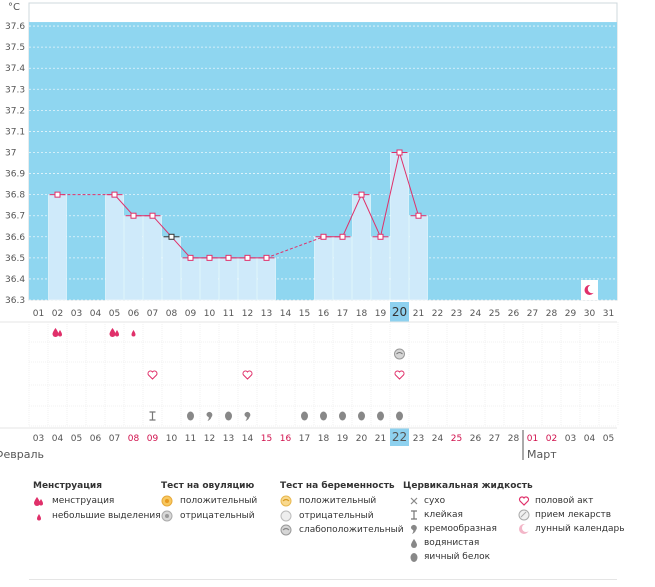 The height and width of the screenshot is (587, 655). I want to click on date-label: 05, so click(76, 439).